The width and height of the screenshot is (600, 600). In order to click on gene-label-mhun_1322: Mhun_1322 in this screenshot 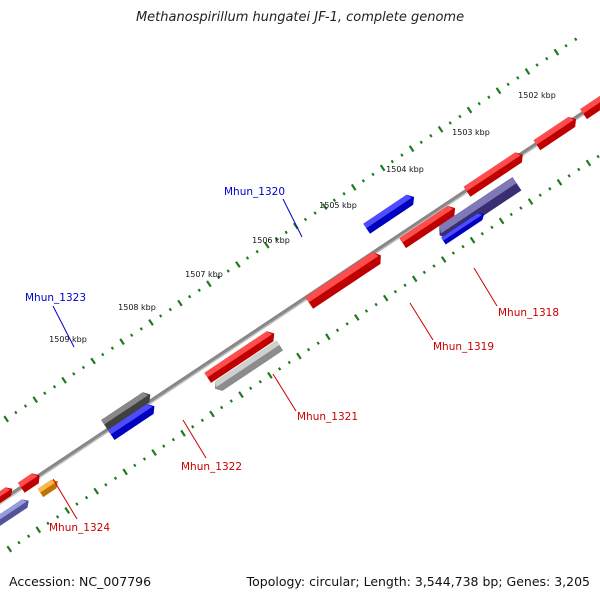, I will do `click(211, 467)`.